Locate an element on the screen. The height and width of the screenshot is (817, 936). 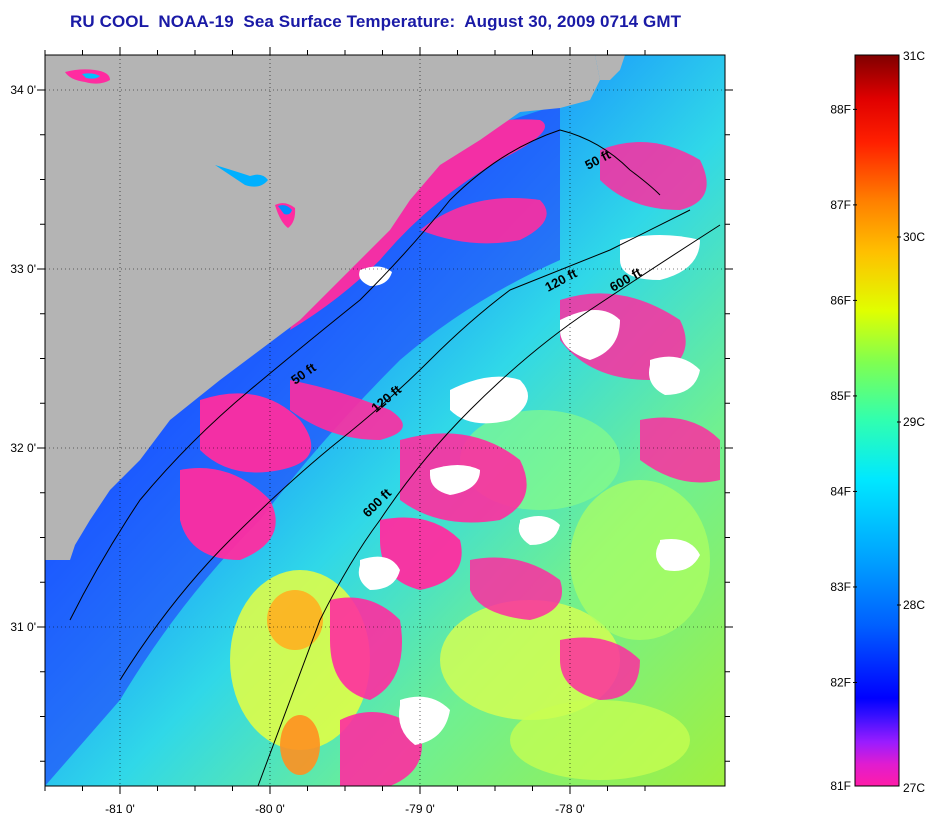
colorbar-f-label: 83F is located at coordinates (840, 587).